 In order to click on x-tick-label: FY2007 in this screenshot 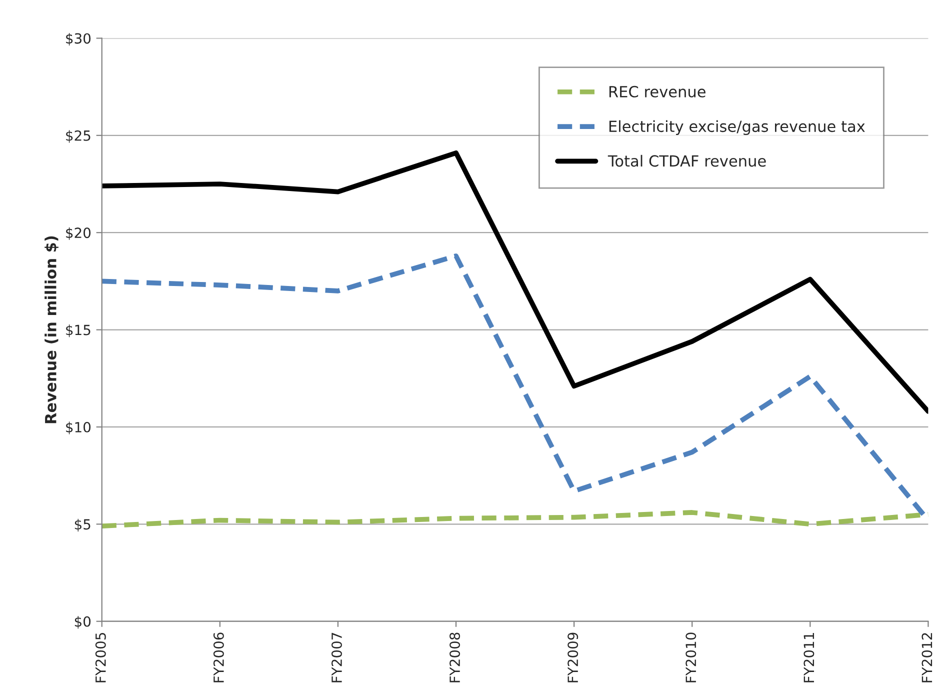, I will do `click(336, 657)`.